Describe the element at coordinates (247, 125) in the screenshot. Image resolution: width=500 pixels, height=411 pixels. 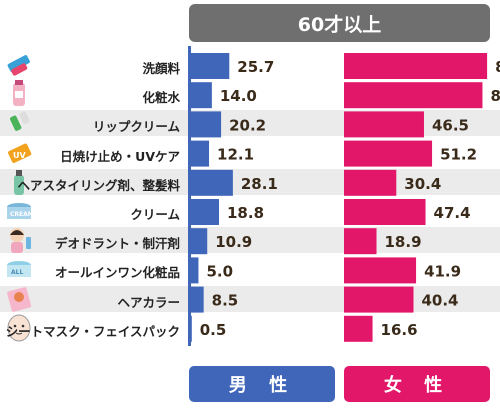
I see `value-label-male: 20.2` at that location.